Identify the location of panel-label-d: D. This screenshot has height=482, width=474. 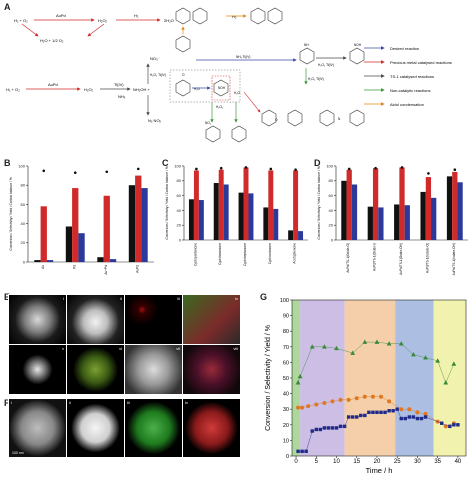
(317, 163).